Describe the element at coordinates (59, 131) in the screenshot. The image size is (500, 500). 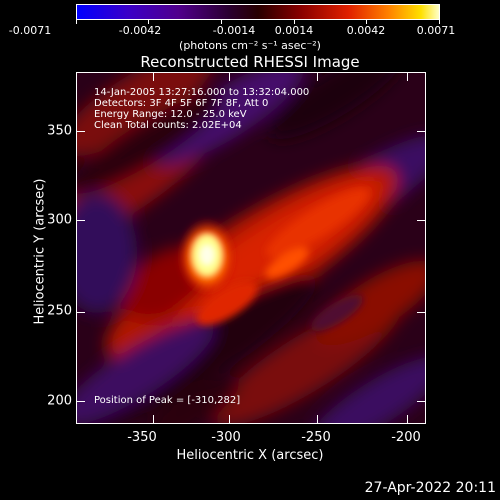
I see `y-tick-label: 350` at that location.